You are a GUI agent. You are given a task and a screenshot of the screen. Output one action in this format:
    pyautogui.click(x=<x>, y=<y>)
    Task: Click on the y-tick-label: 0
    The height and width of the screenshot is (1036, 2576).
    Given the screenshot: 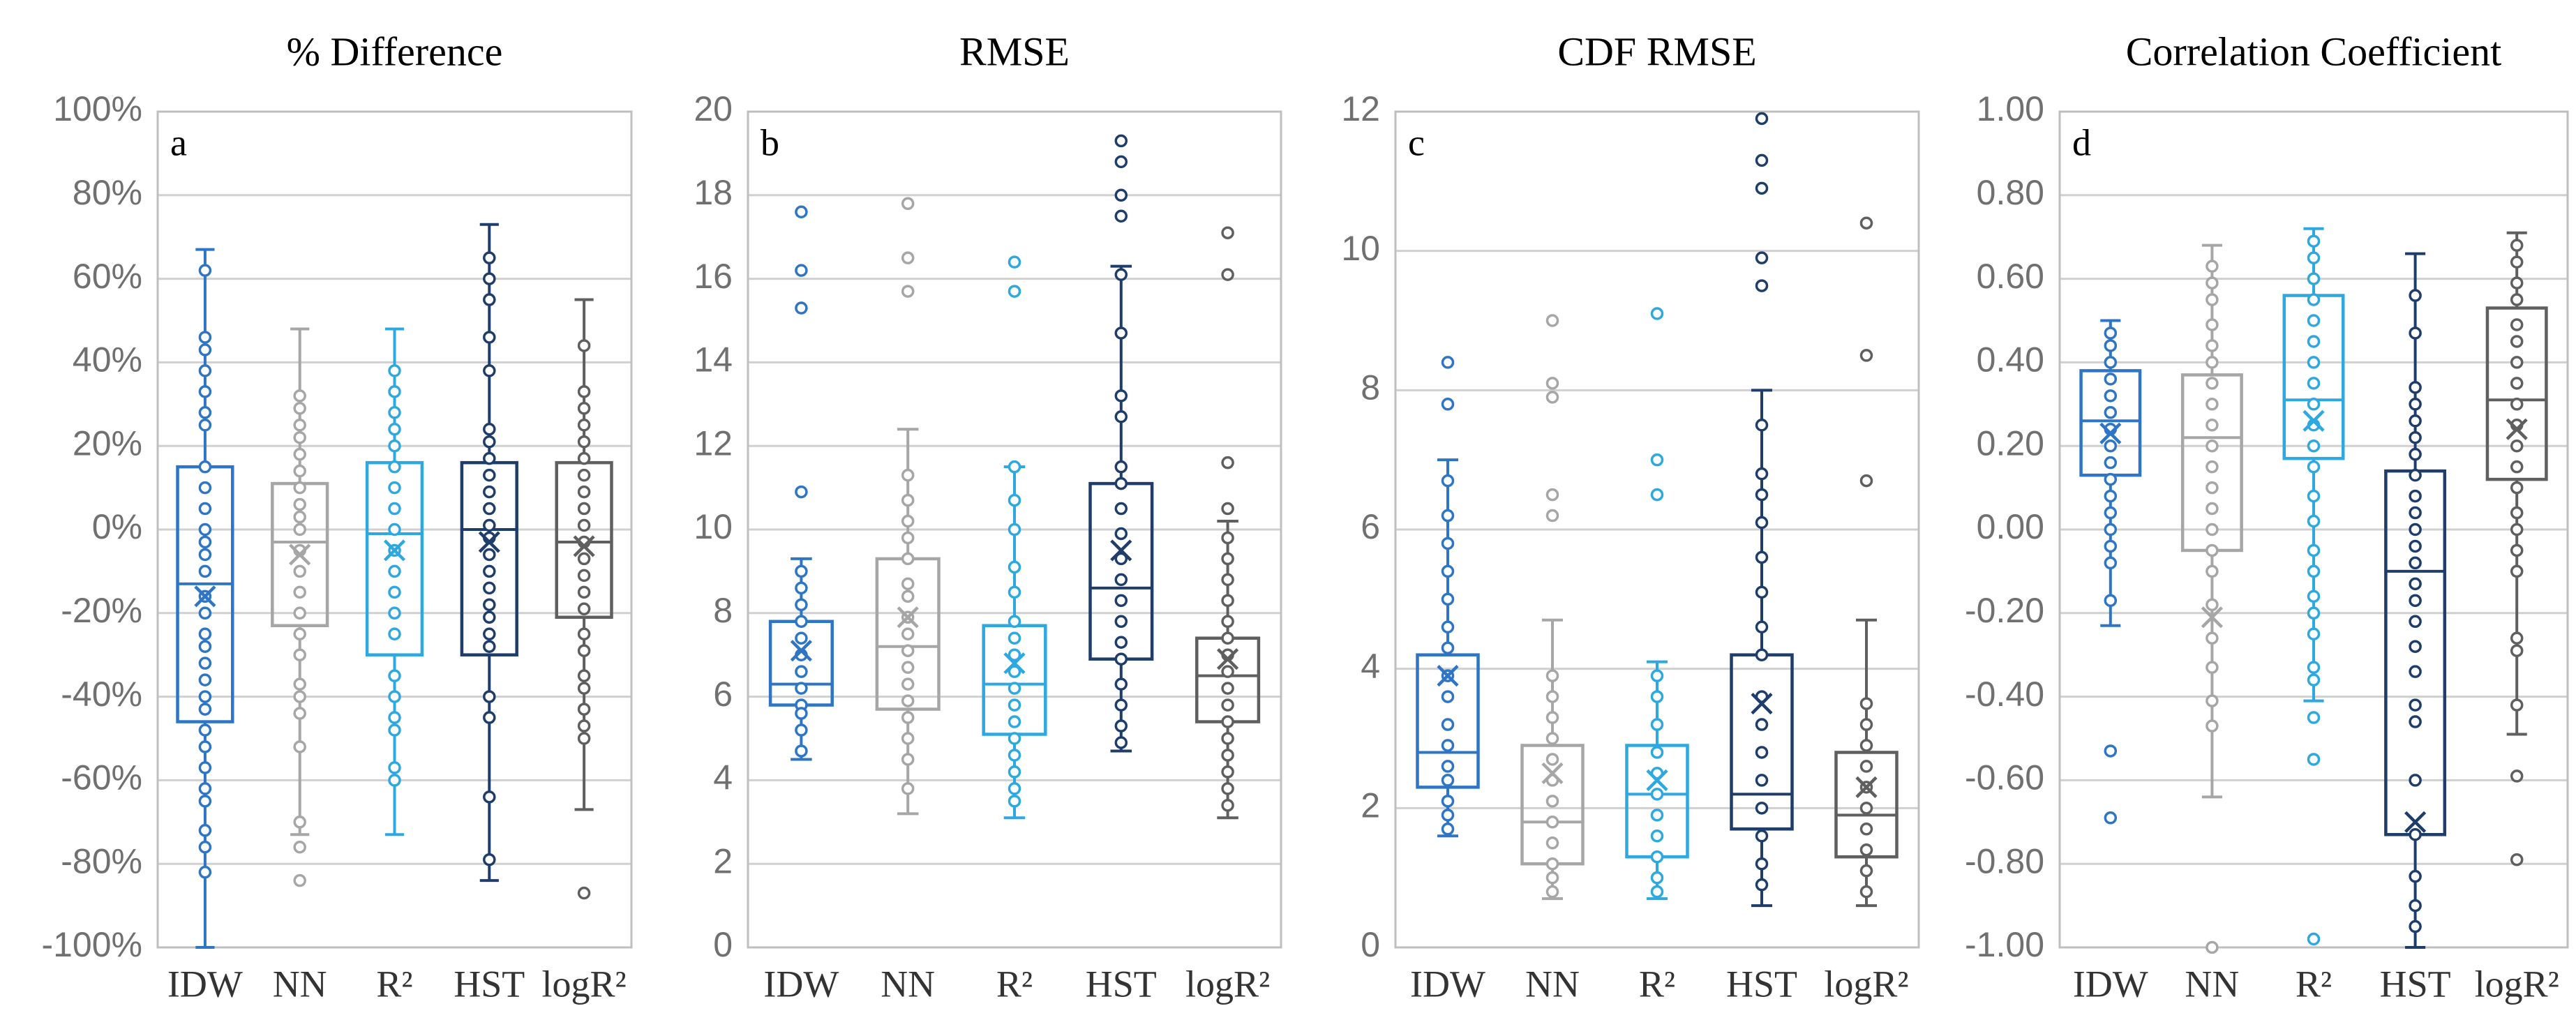 What is the action you would take?
    pyautogui.click(x=1370, y=944)
    